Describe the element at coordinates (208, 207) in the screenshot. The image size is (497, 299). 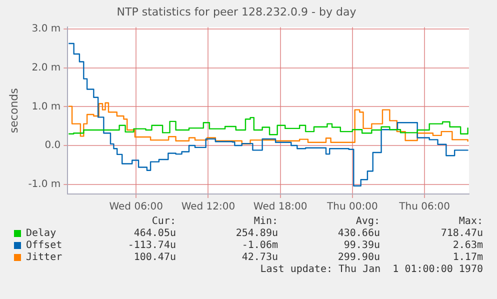
I see `x-tick-label: Wed 12:00` at that location.